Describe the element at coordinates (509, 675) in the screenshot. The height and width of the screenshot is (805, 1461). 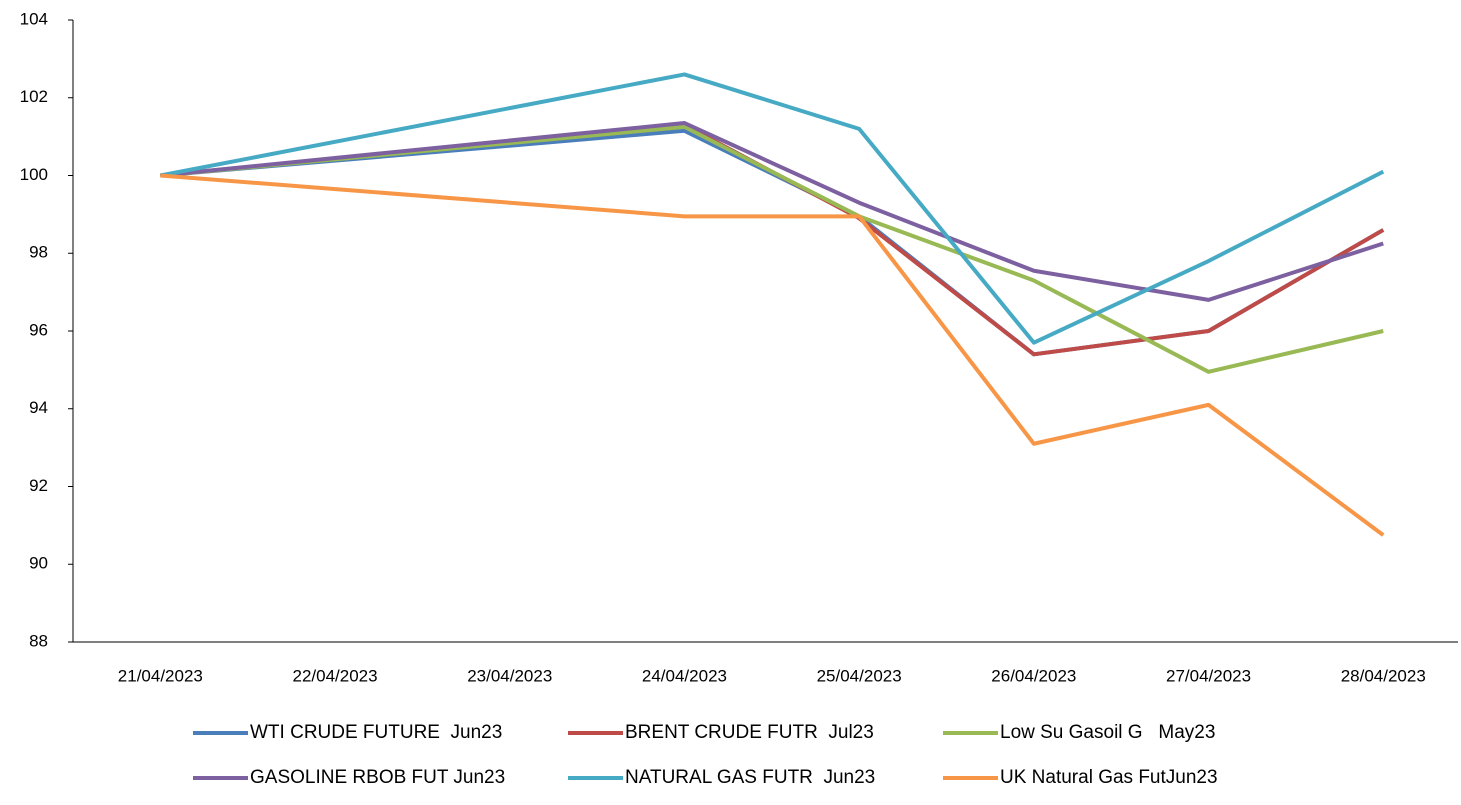
I see `x-tick-label: 23/04/2023` at that location.